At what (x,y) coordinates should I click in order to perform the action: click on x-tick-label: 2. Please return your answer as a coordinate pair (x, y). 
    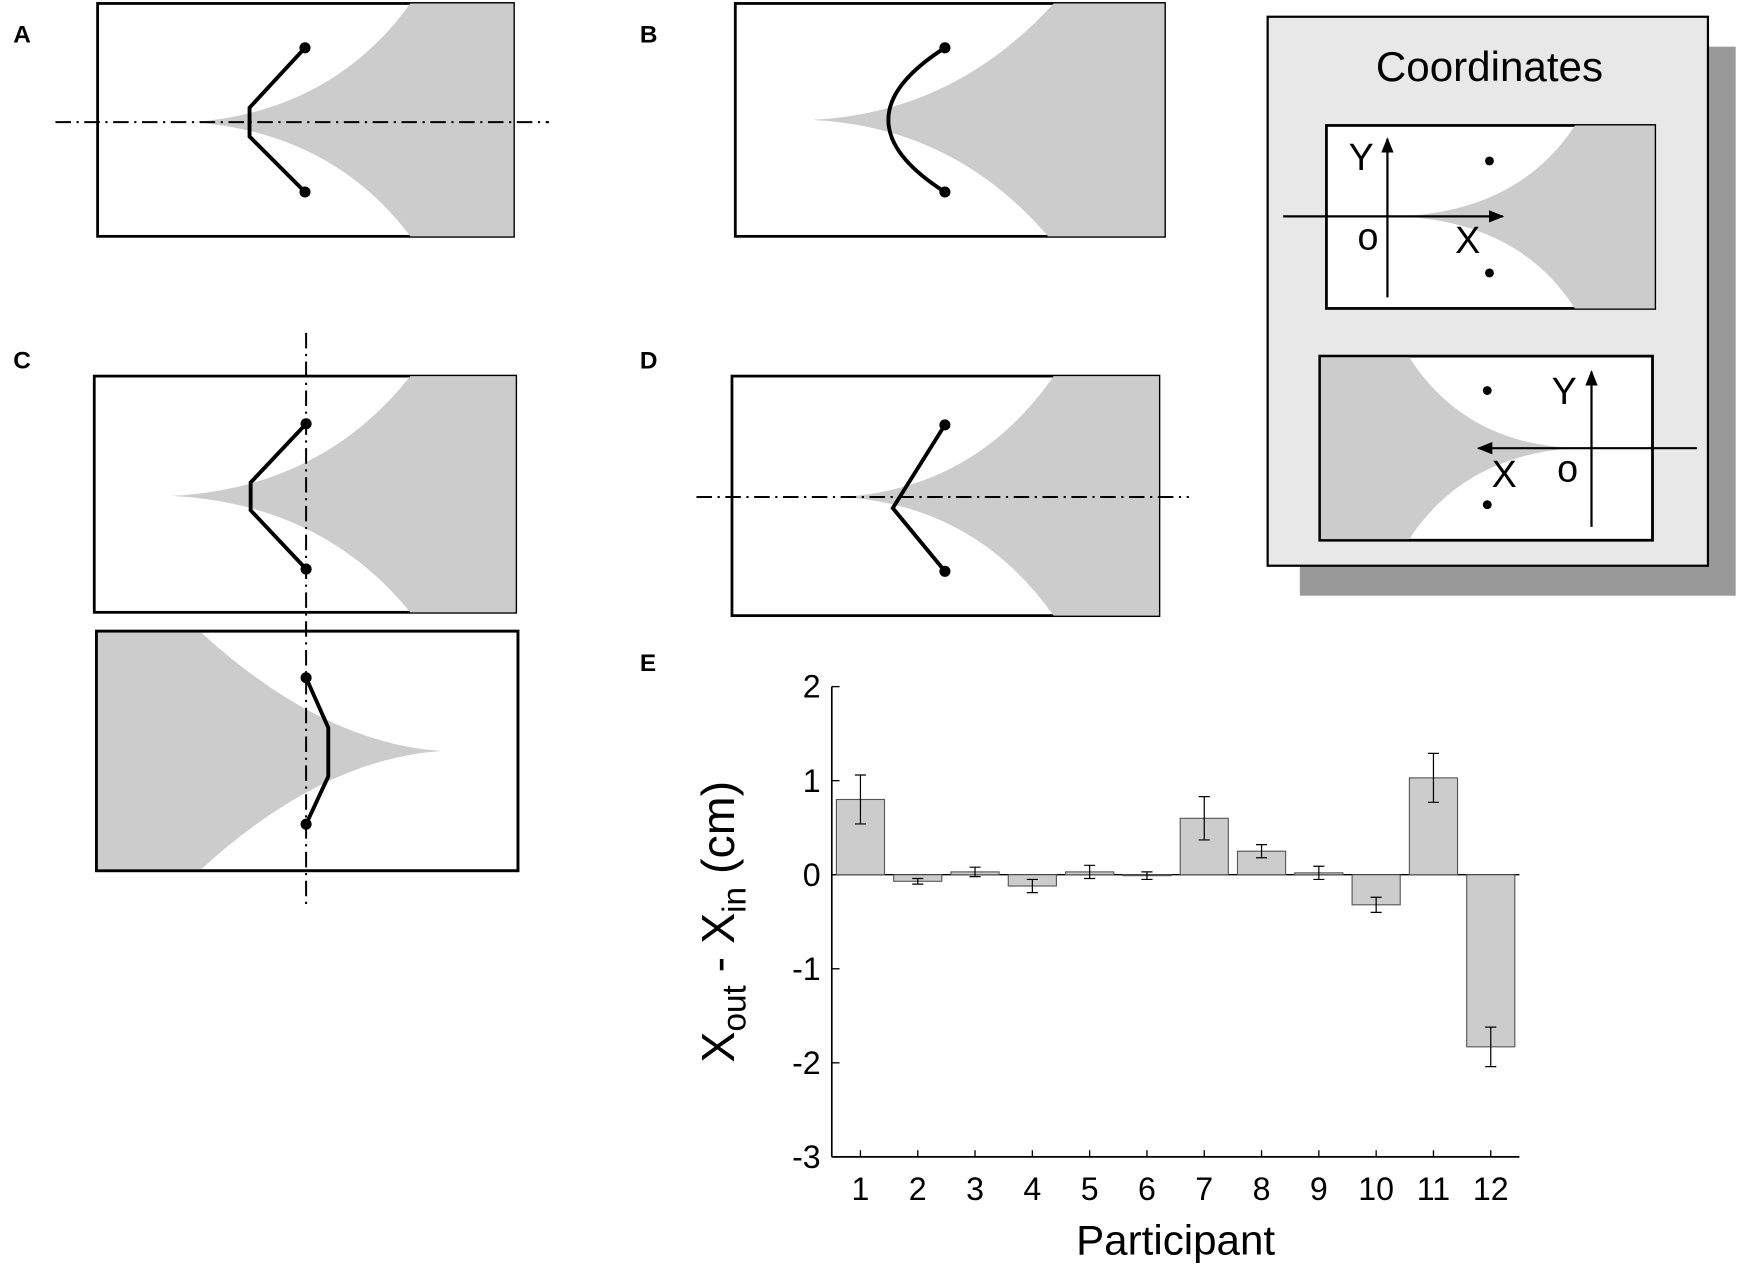
    Looking at the image, I should click on (918, 1189).